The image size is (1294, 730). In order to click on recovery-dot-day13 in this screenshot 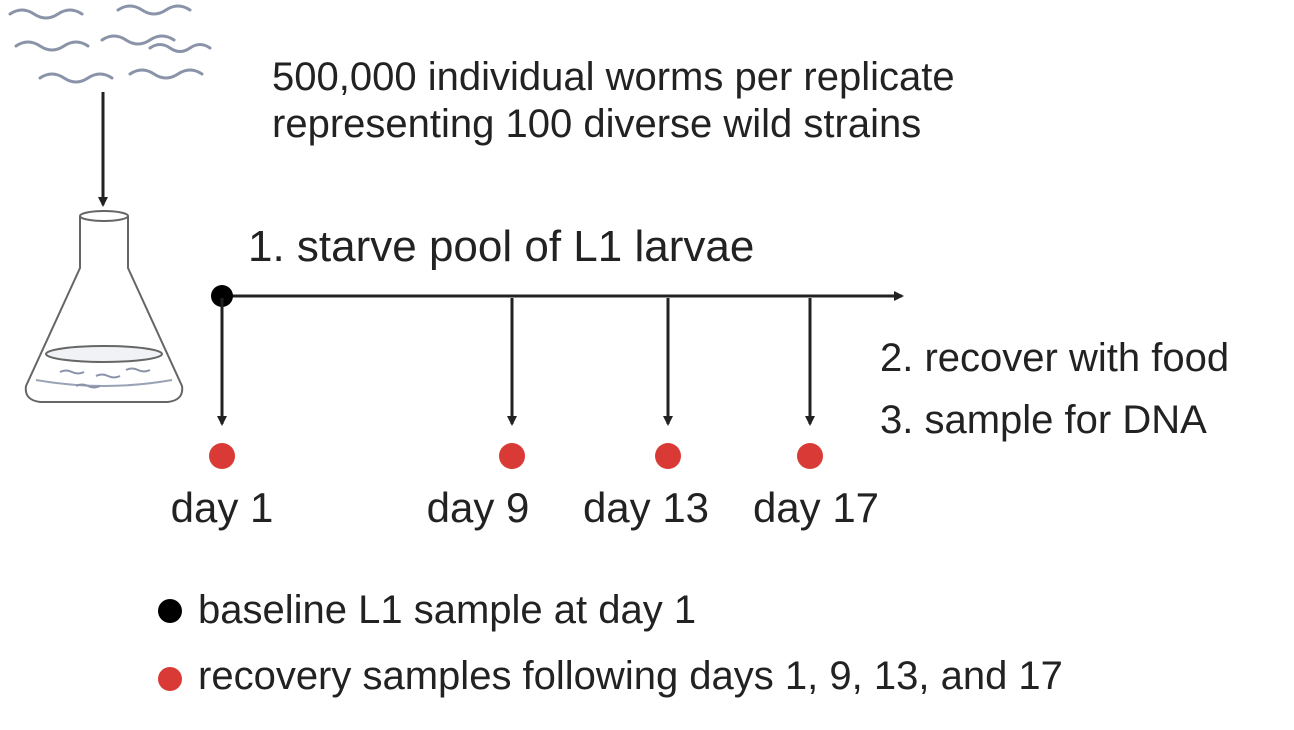, I will do `click(668, 456)`.